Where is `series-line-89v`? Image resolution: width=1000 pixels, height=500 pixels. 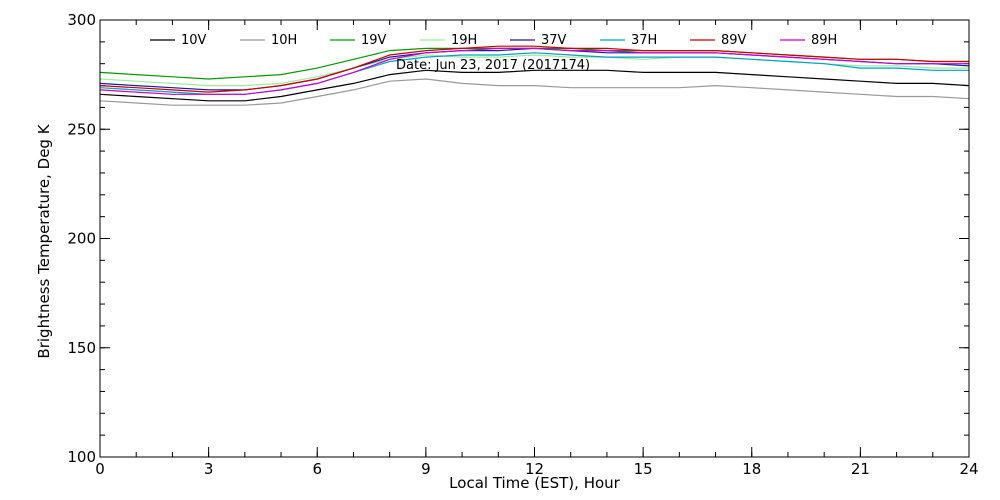 series-line-89v is located at coordinates (534, 69).